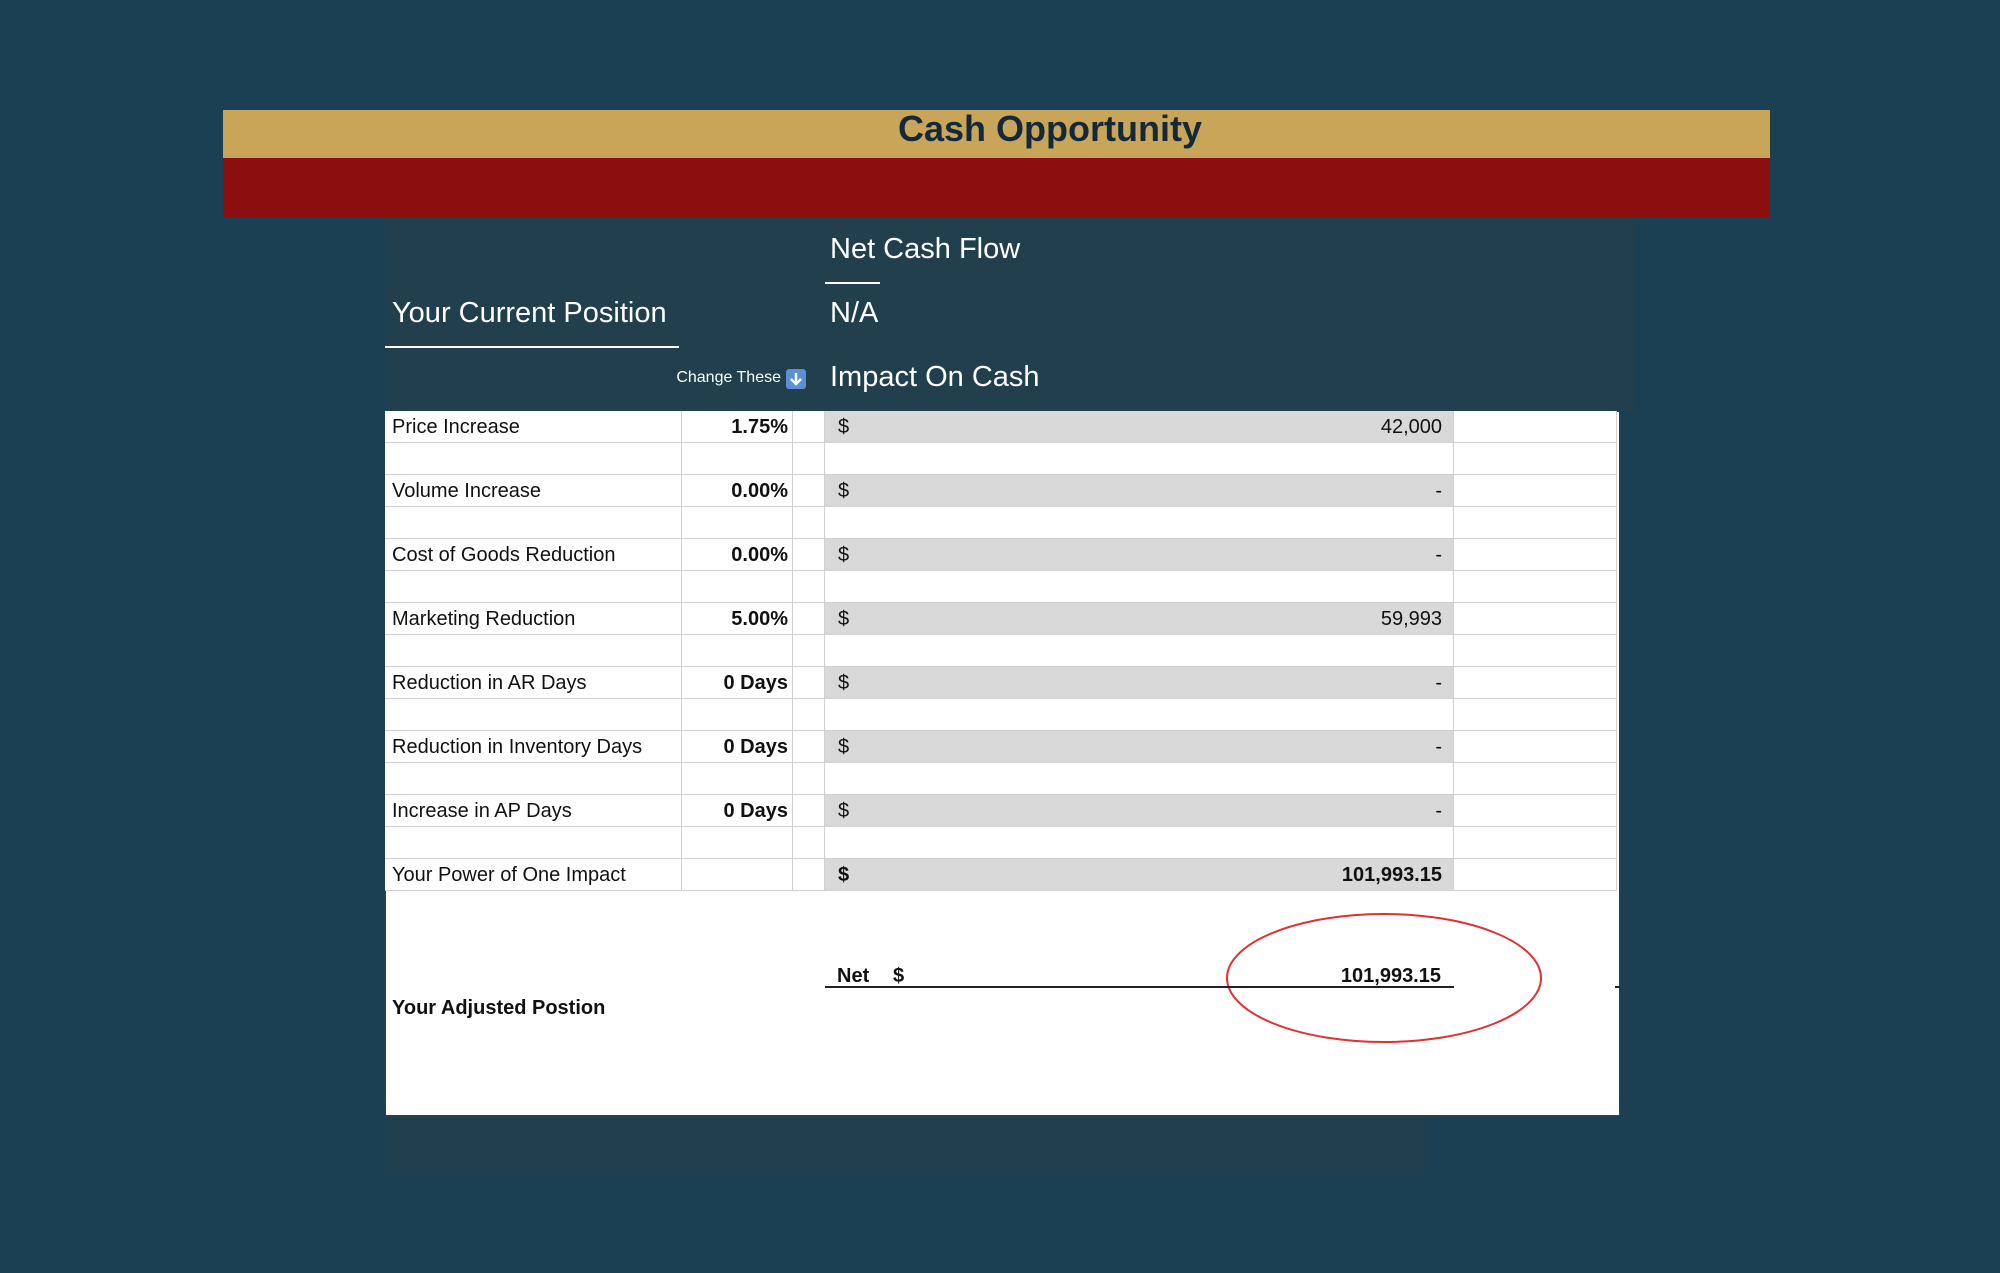  Describe the element at coordinates (509, 875) in the screenshot. I see `row-label: Your Power of One Impact` at that location.